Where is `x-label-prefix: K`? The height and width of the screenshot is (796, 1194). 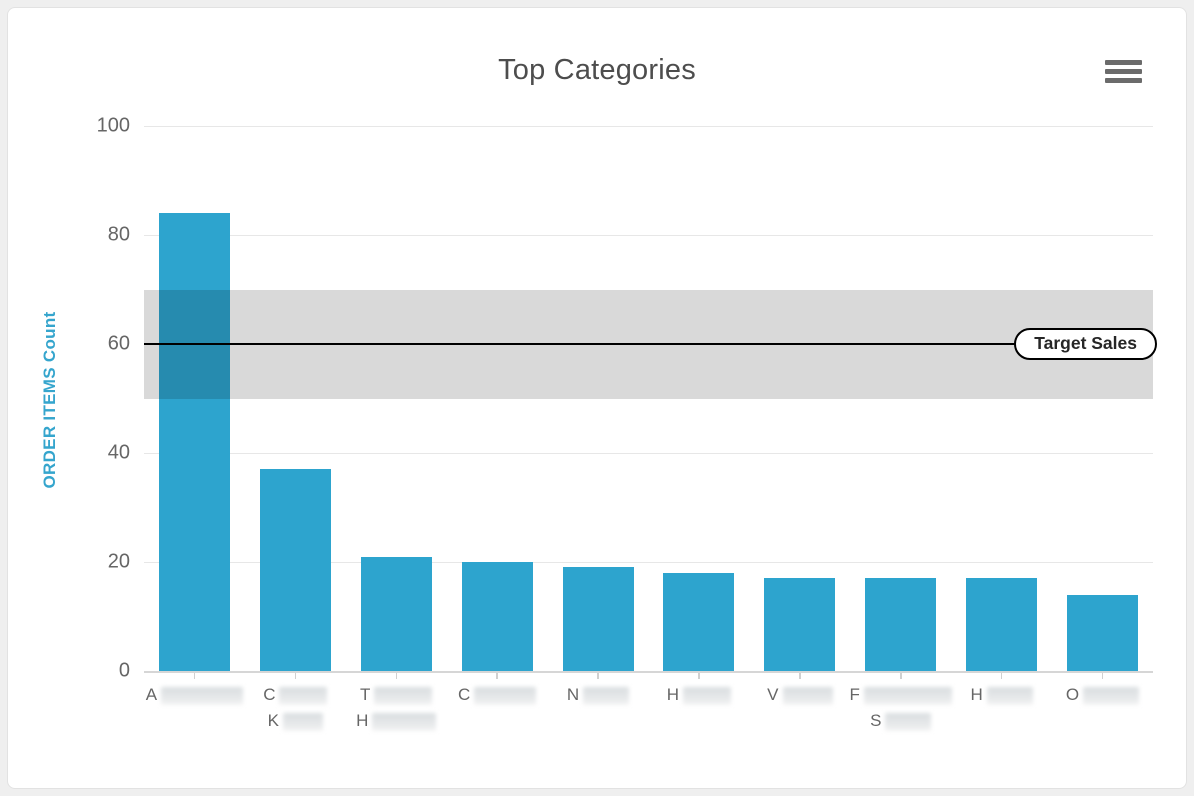 x-label-prefix: K is located at coordinates (273, 720).